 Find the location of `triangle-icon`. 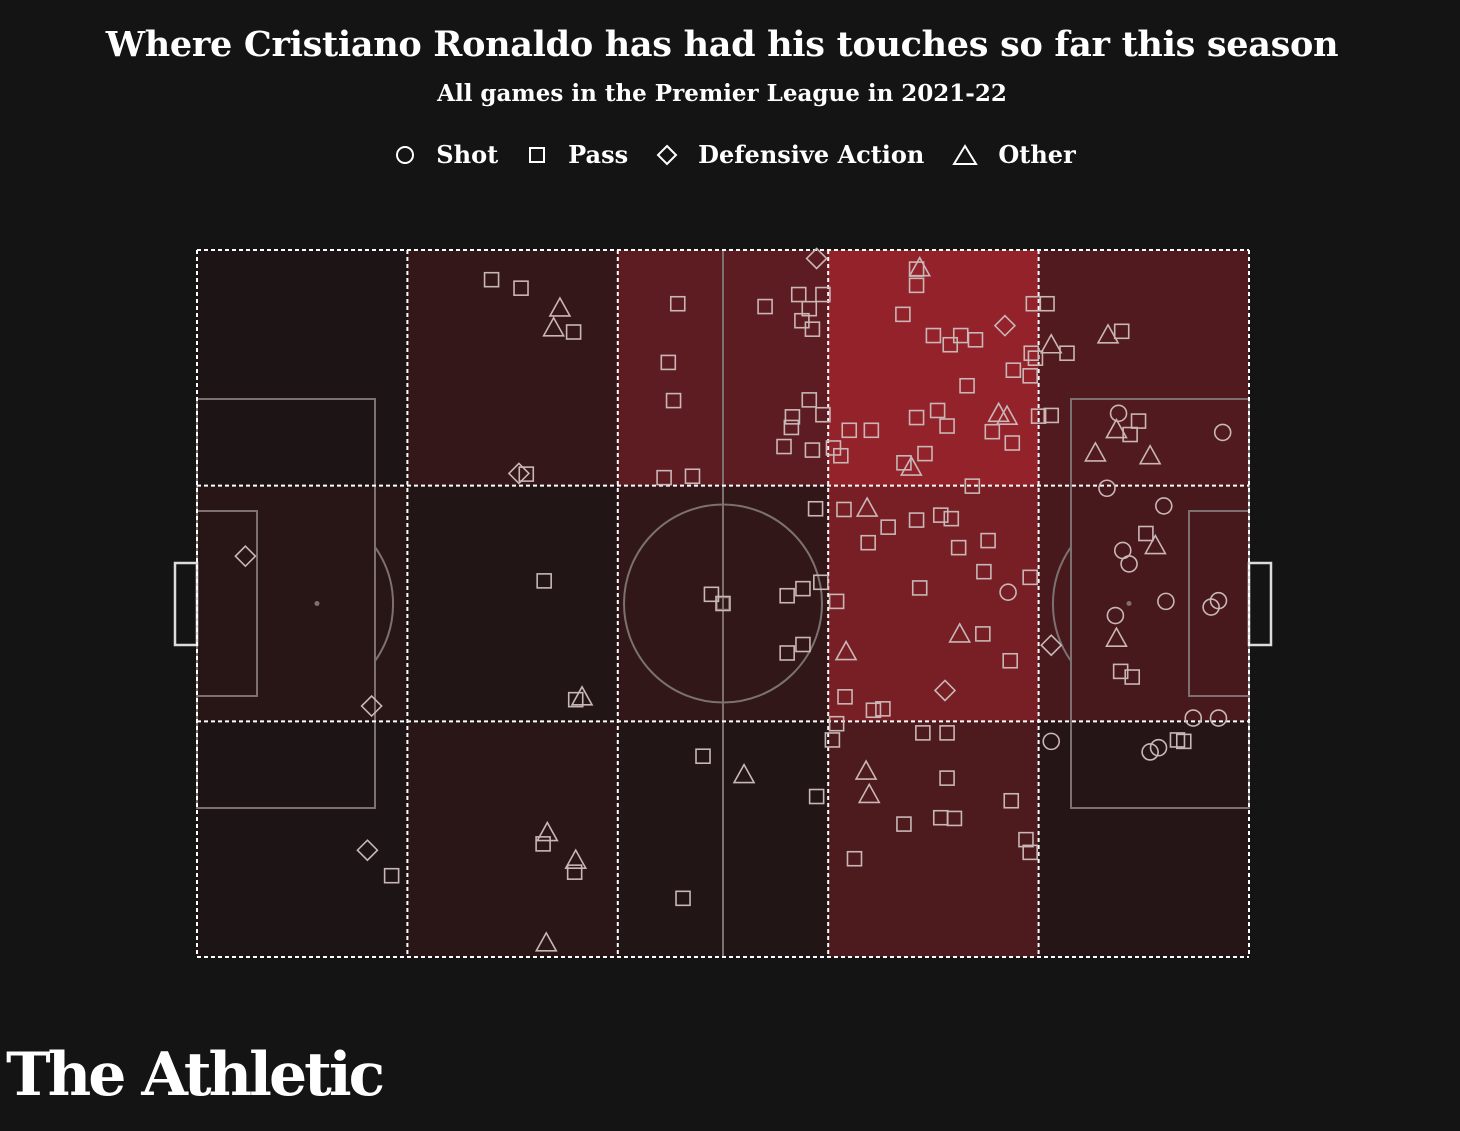

triangle-icon is located at coordinates (965, 154).